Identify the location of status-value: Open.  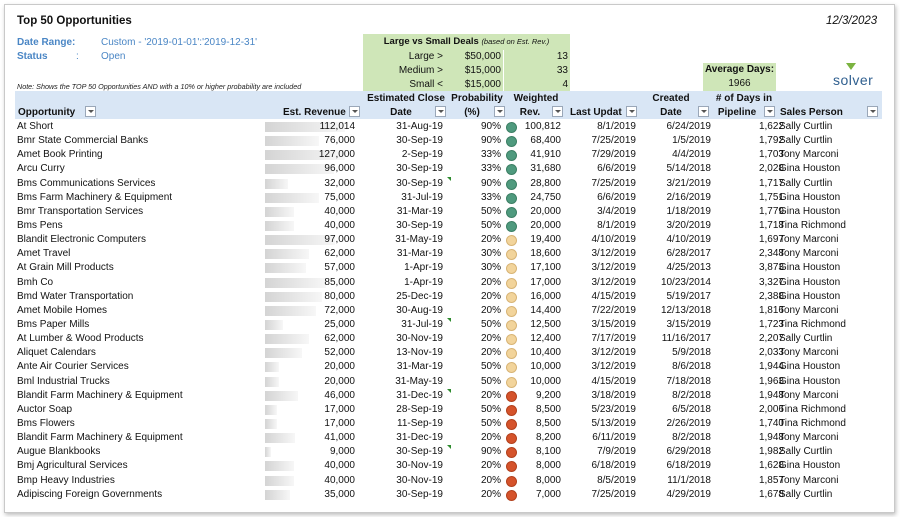
(113, 56).